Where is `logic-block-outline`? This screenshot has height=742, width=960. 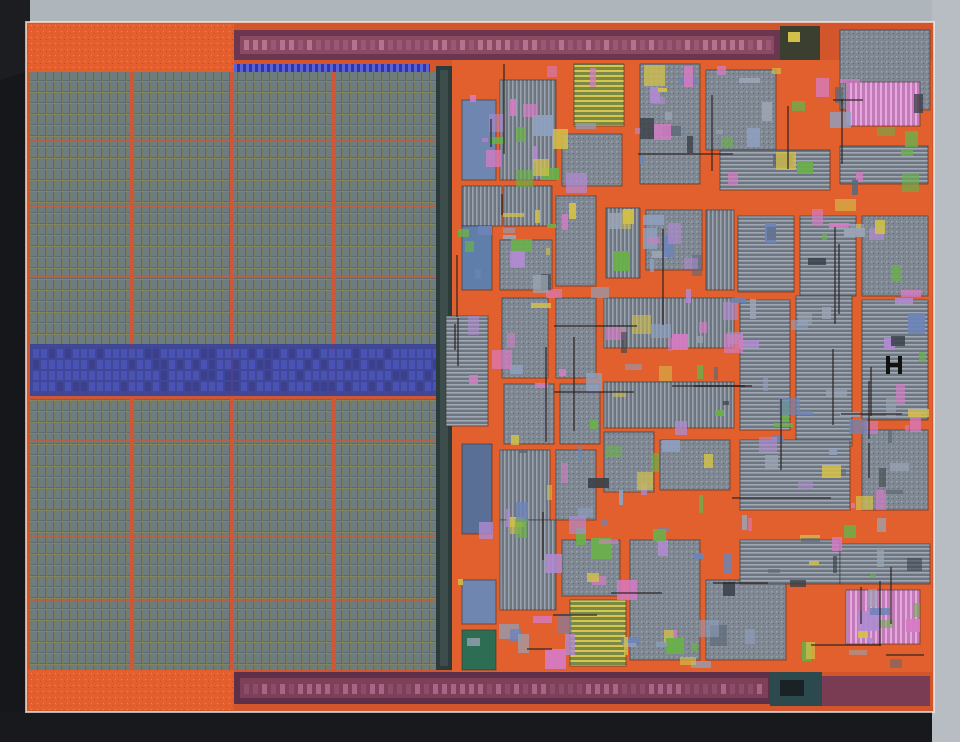 logic-block-outline is located at coordinates (765, 365).